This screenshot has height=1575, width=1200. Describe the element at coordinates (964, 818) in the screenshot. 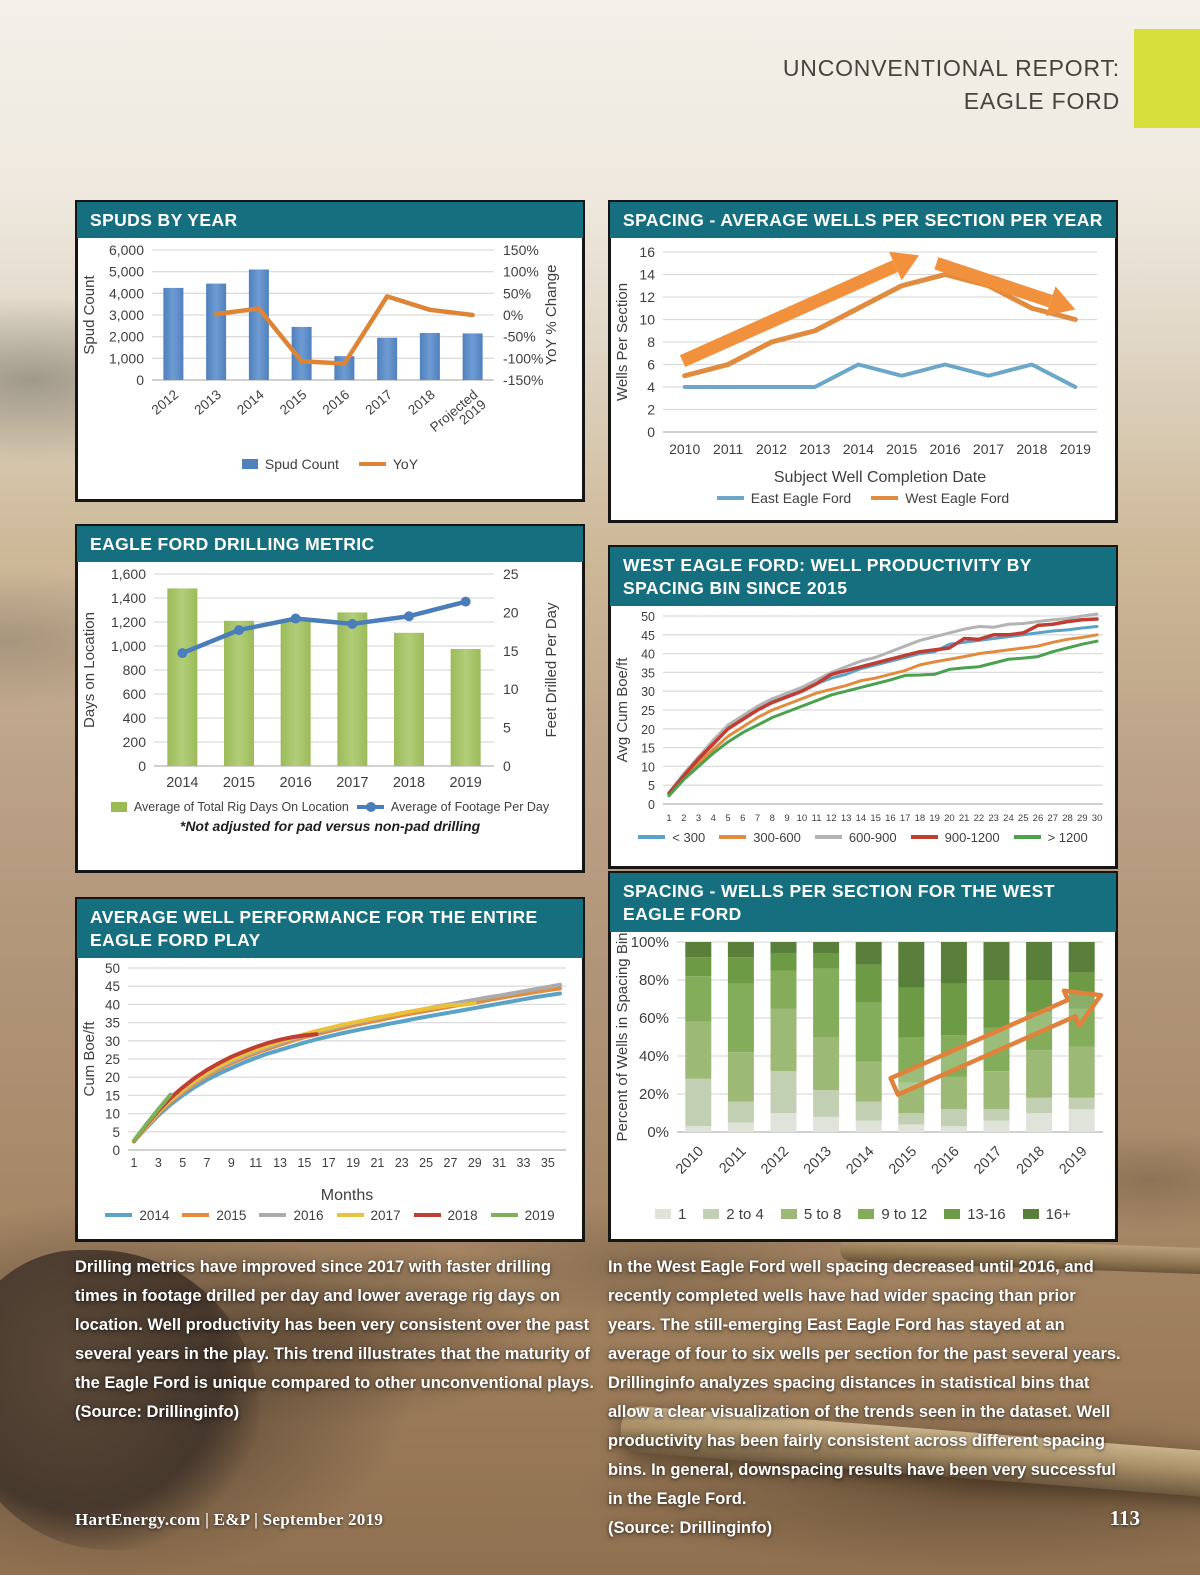

I see `svg-text: 21` at that location.